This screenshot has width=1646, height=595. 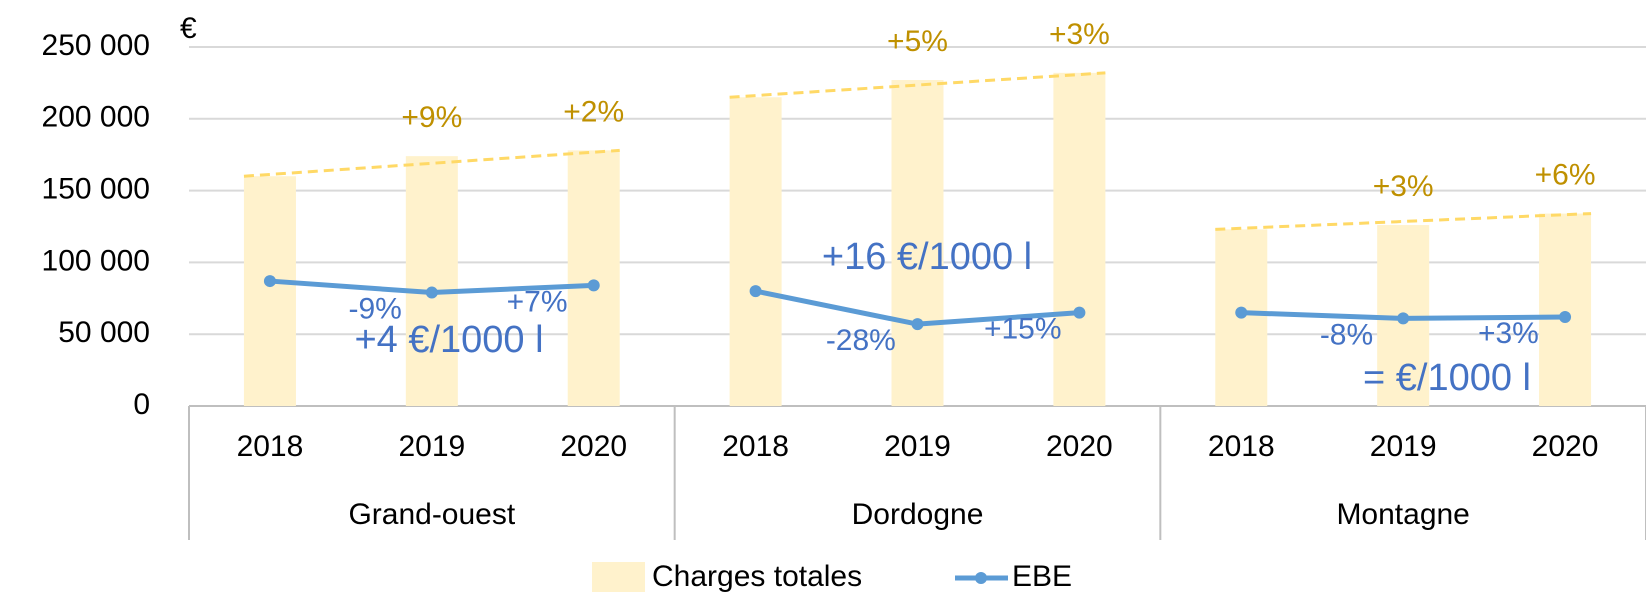 I want to click on bar-change-label: +5%, so click(x=917, y=41).